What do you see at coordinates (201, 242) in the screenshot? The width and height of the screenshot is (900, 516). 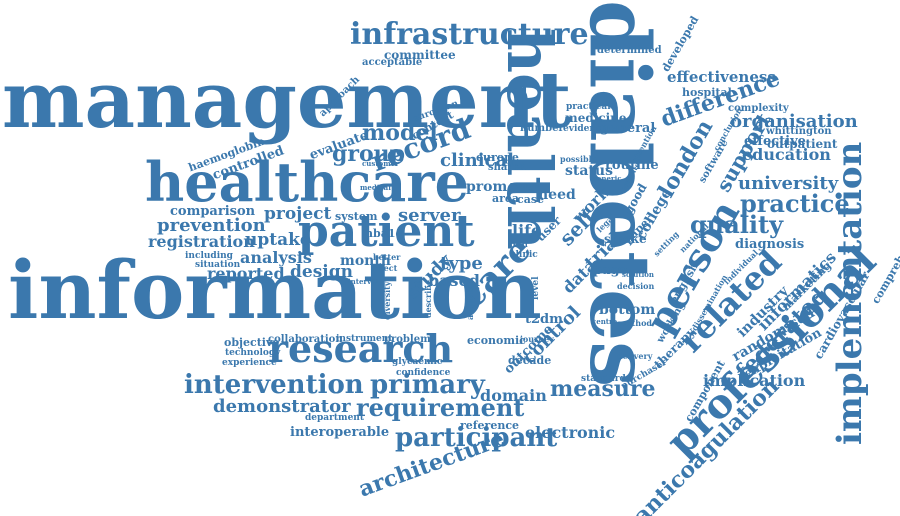 I see `word-registration: registration` at bounding box center [201, 242].